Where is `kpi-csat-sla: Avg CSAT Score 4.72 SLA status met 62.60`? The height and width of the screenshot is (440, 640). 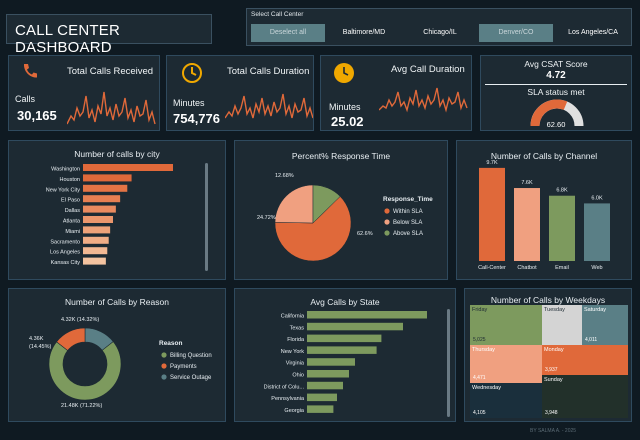
kpi-csat-sla: Avg CSAT Score 4.72 SLA status met 62.60 is located at coordinates (556, 93).